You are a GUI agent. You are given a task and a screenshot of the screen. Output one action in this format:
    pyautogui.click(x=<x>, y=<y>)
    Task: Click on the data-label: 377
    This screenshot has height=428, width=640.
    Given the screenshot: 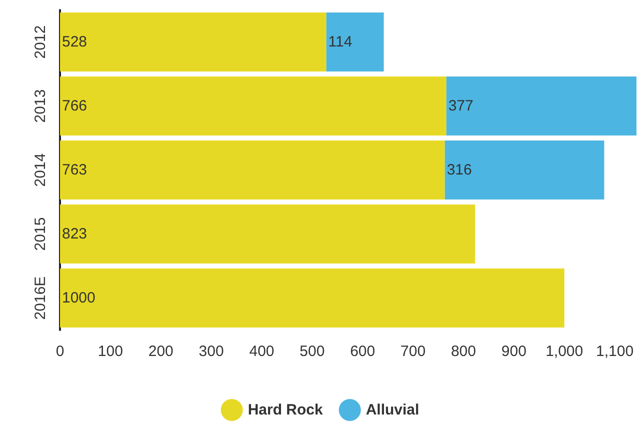 What is the action you would take?
    pyautogui.click(x=461, y=106)
    